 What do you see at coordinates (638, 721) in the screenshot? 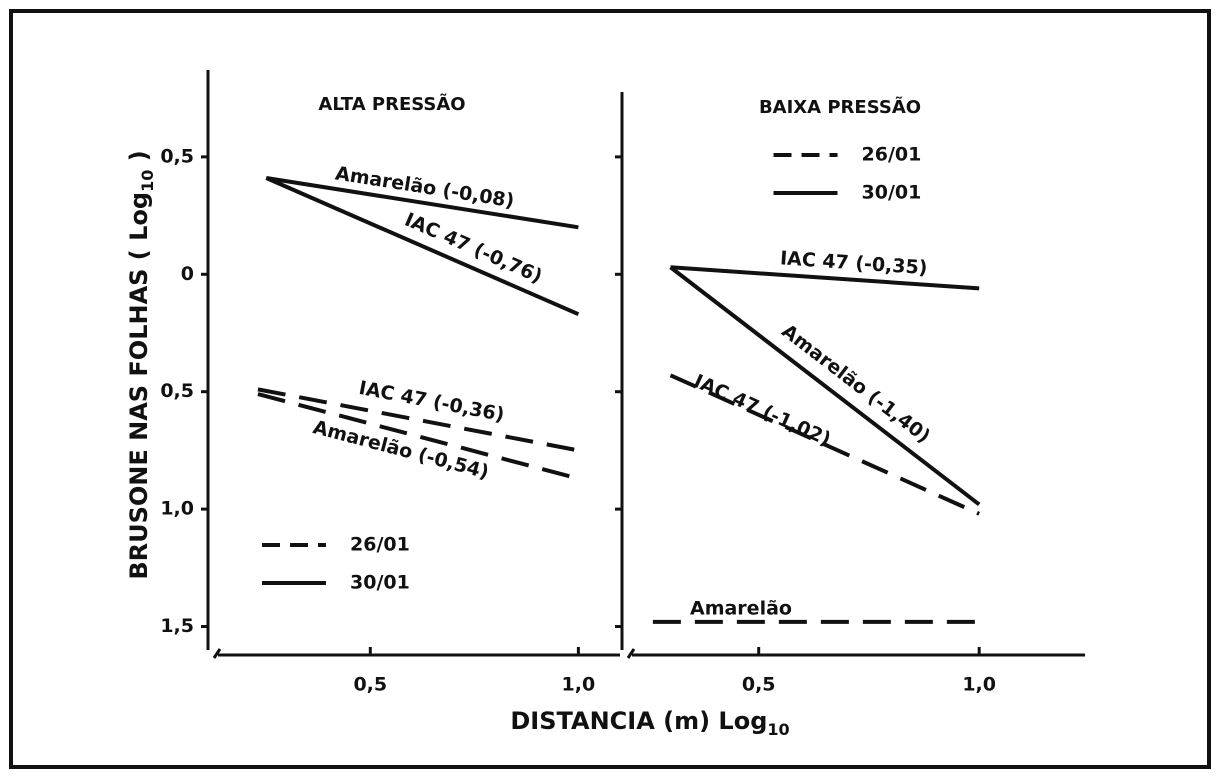
I see `x-axis-label-text: DISTANCIA (m) Log` at bounding box center [638, 721].